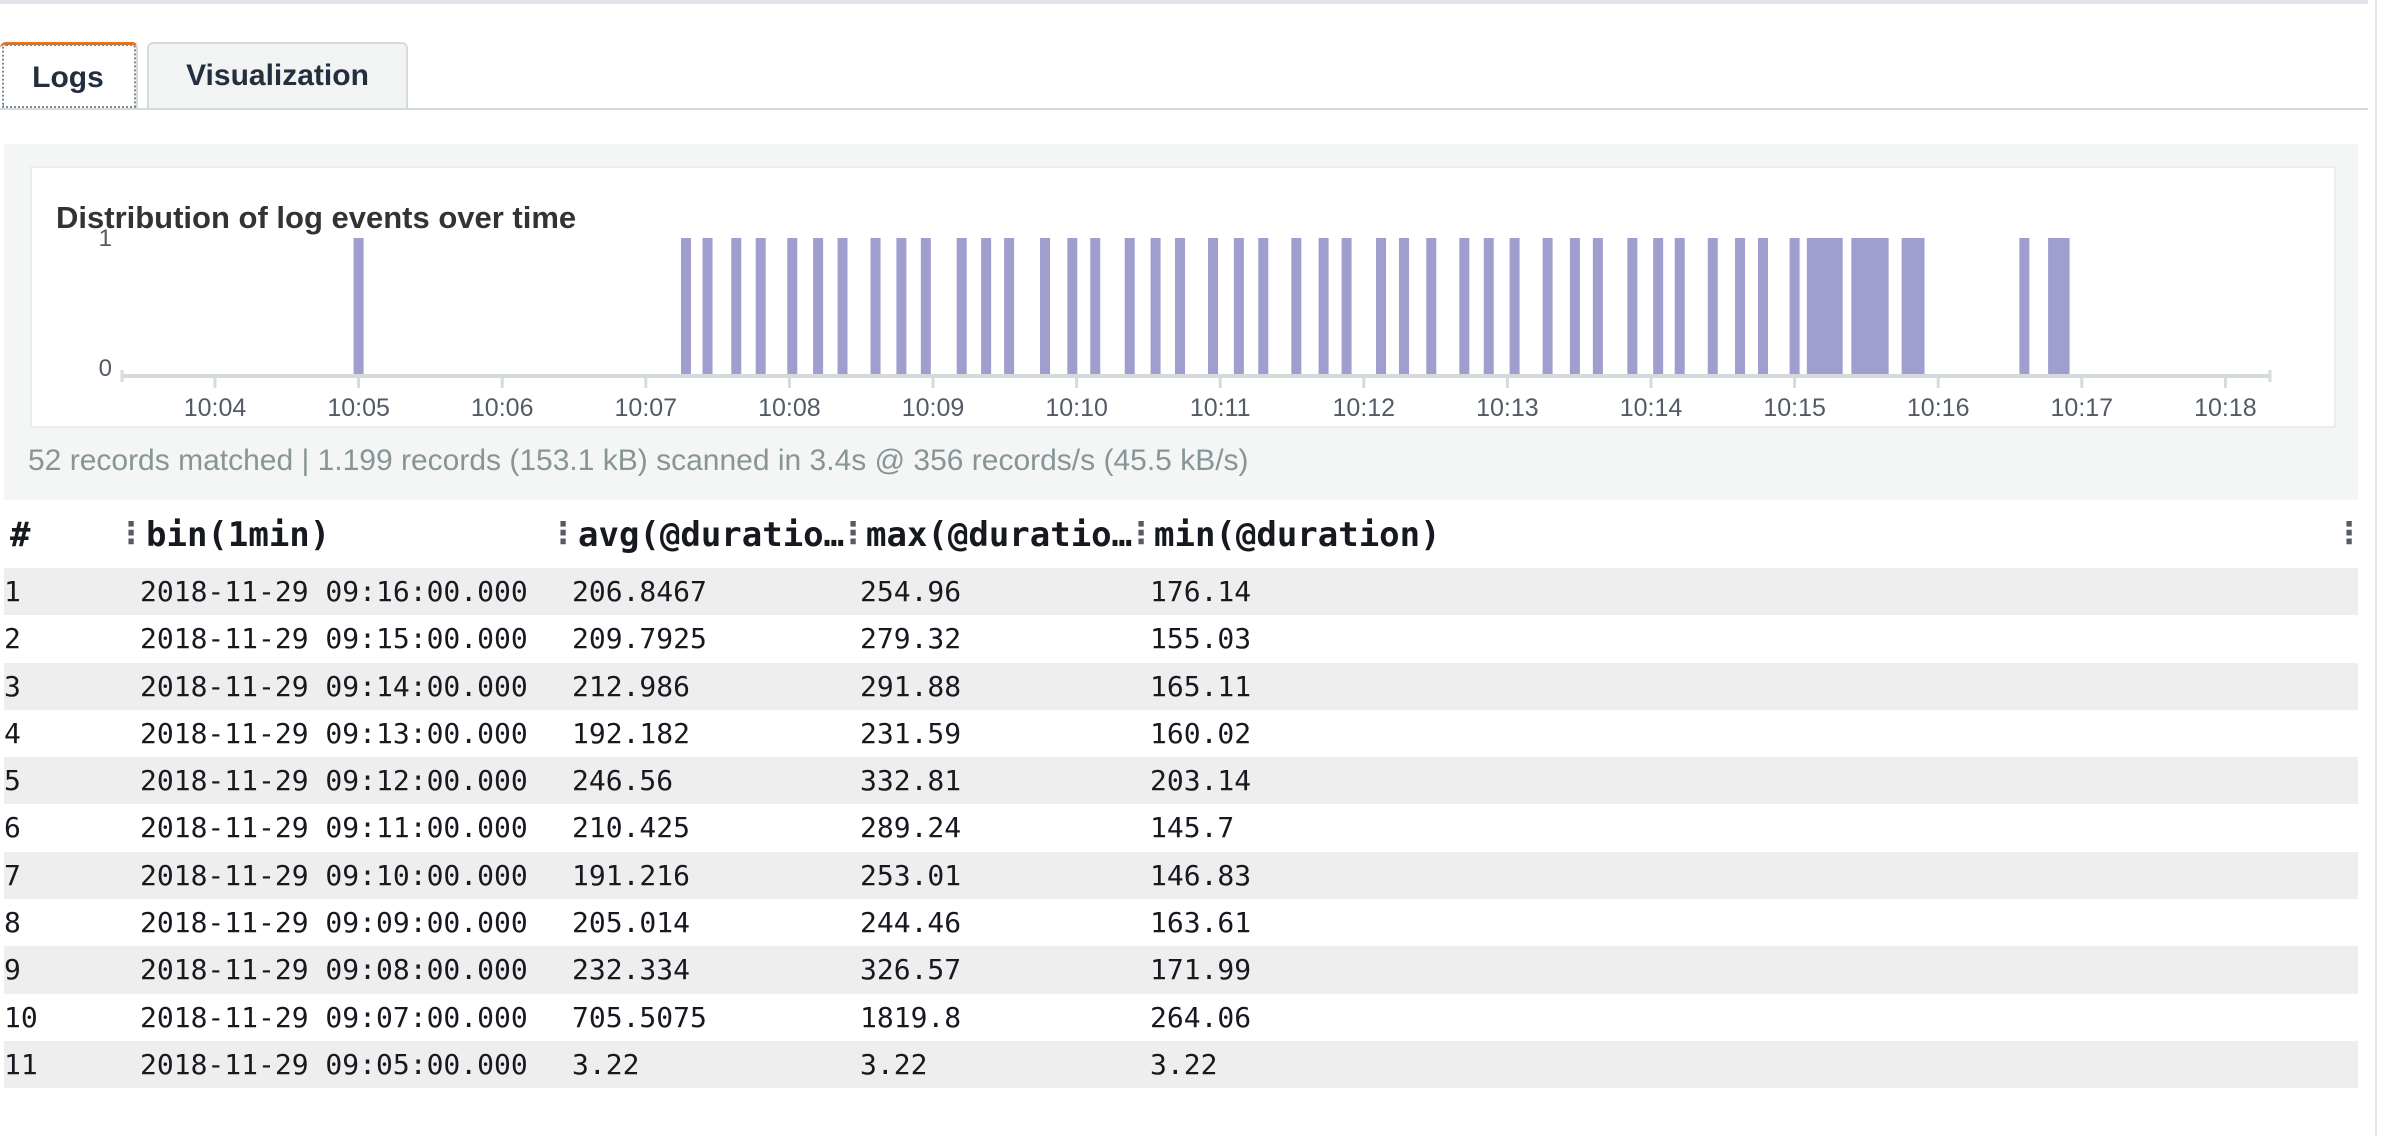 This screenshot has height=1136, width=2386. I want to click on cell-avg: 246.56, so click(623, 781).